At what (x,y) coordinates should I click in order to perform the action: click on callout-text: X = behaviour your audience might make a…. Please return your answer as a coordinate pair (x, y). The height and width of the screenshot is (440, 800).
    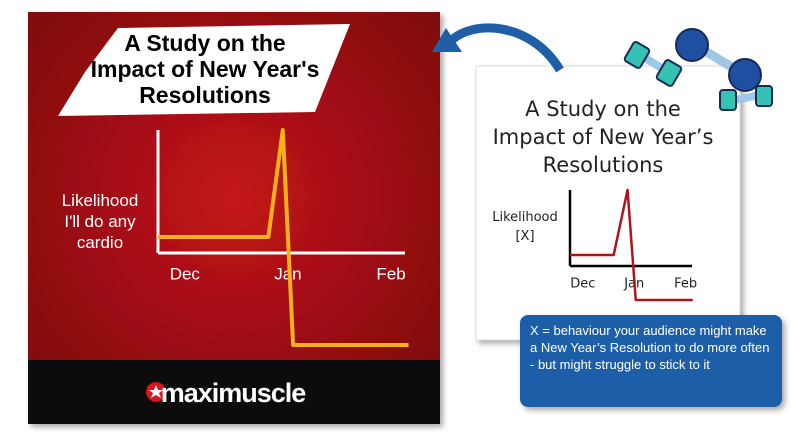
    Looking at the image, I should click on (650, 347).